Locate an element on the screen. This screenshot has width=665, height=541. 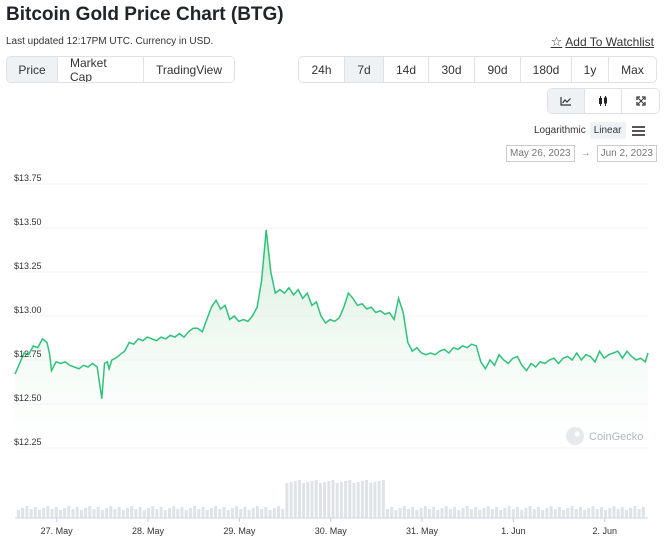
scale-options: Logarithmic Linear is located at coordinates (587, 130).